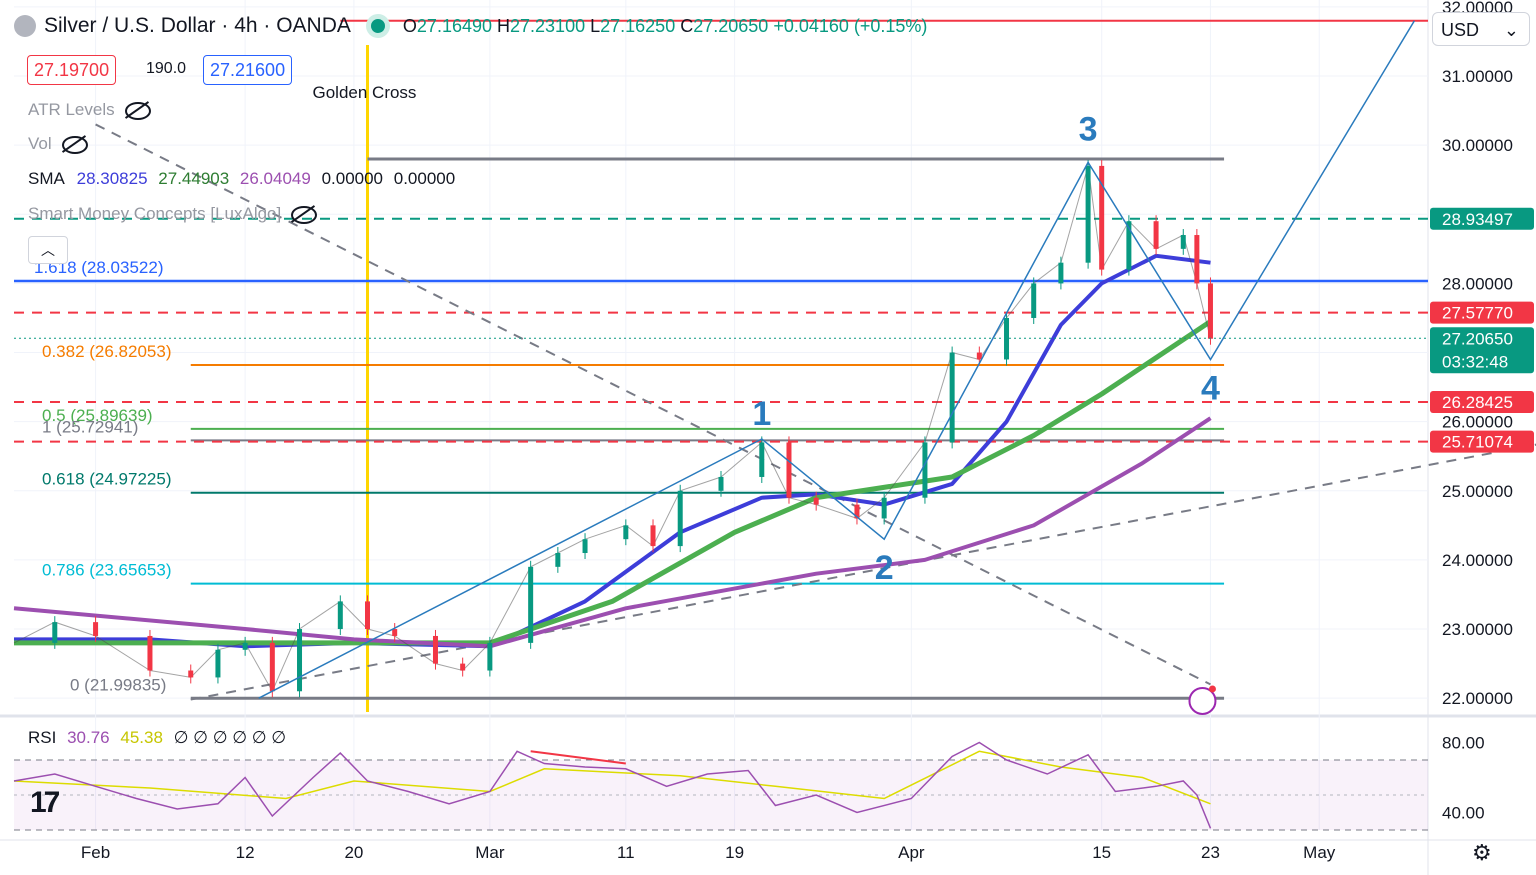 The image size is (1536, 875). I want to click on rsi-ma-value: 45.38, so click(141, 737).